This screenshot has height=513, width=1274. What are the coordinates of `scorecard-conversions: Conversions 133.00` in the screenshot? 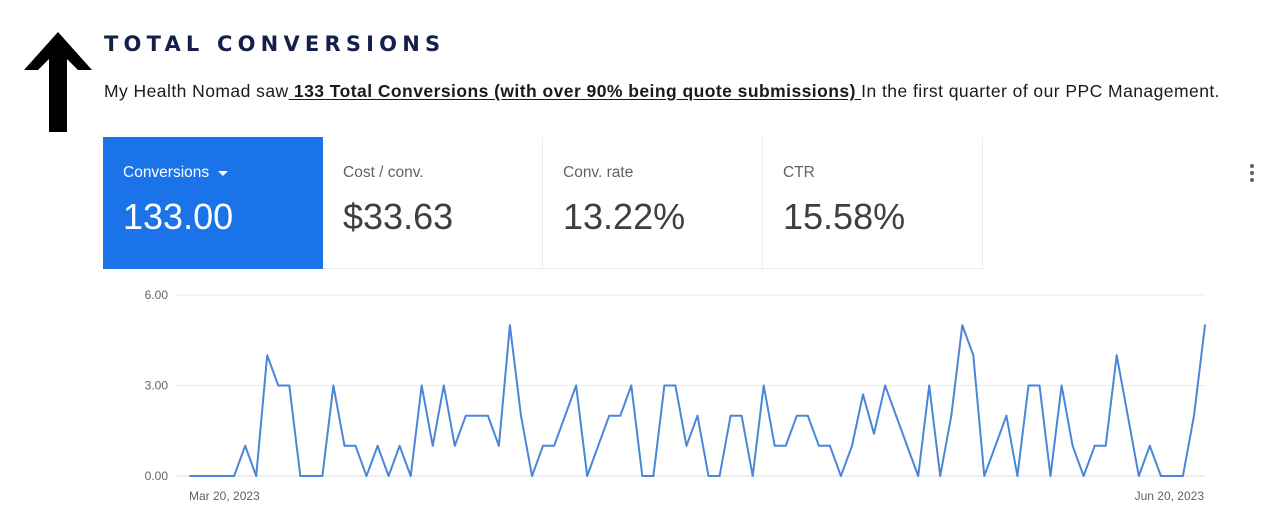 It's located at (213, 203).